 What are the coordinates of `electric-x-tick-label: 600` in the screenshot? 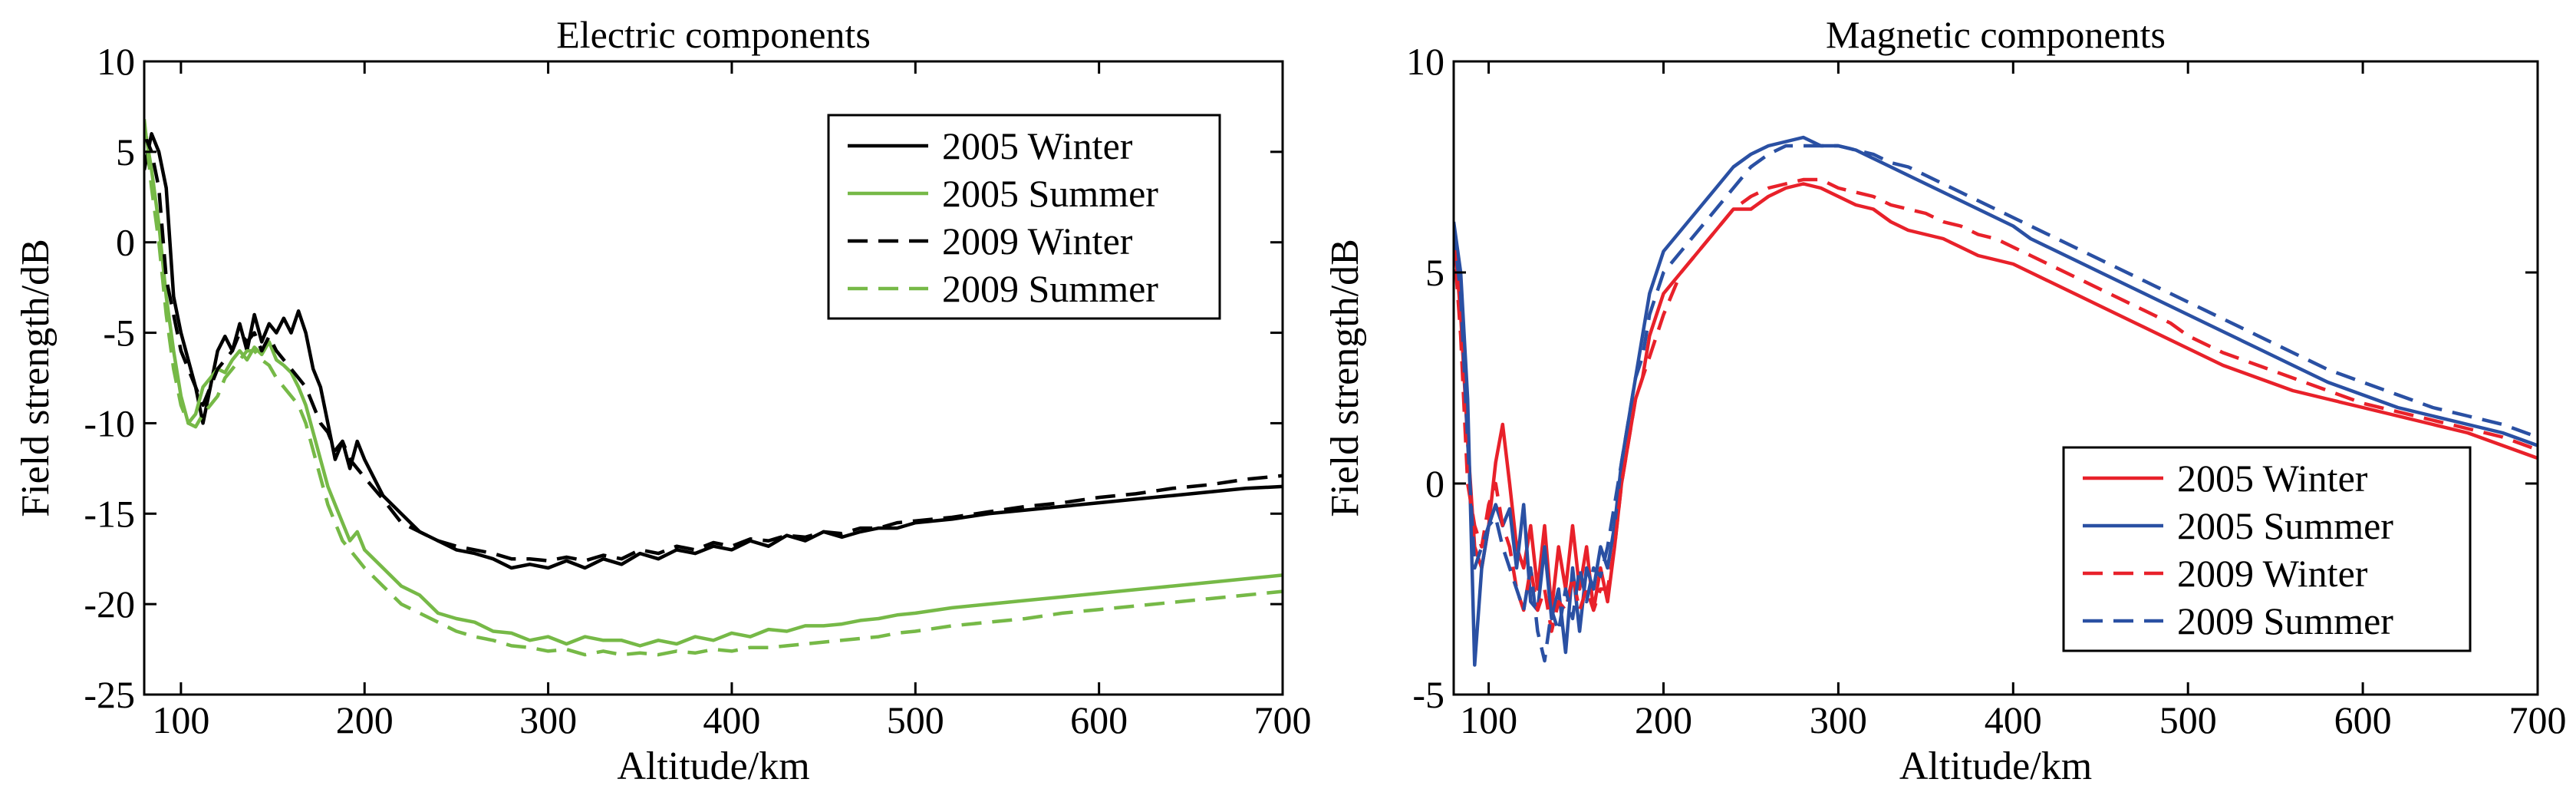 It's located at (1099, 719).